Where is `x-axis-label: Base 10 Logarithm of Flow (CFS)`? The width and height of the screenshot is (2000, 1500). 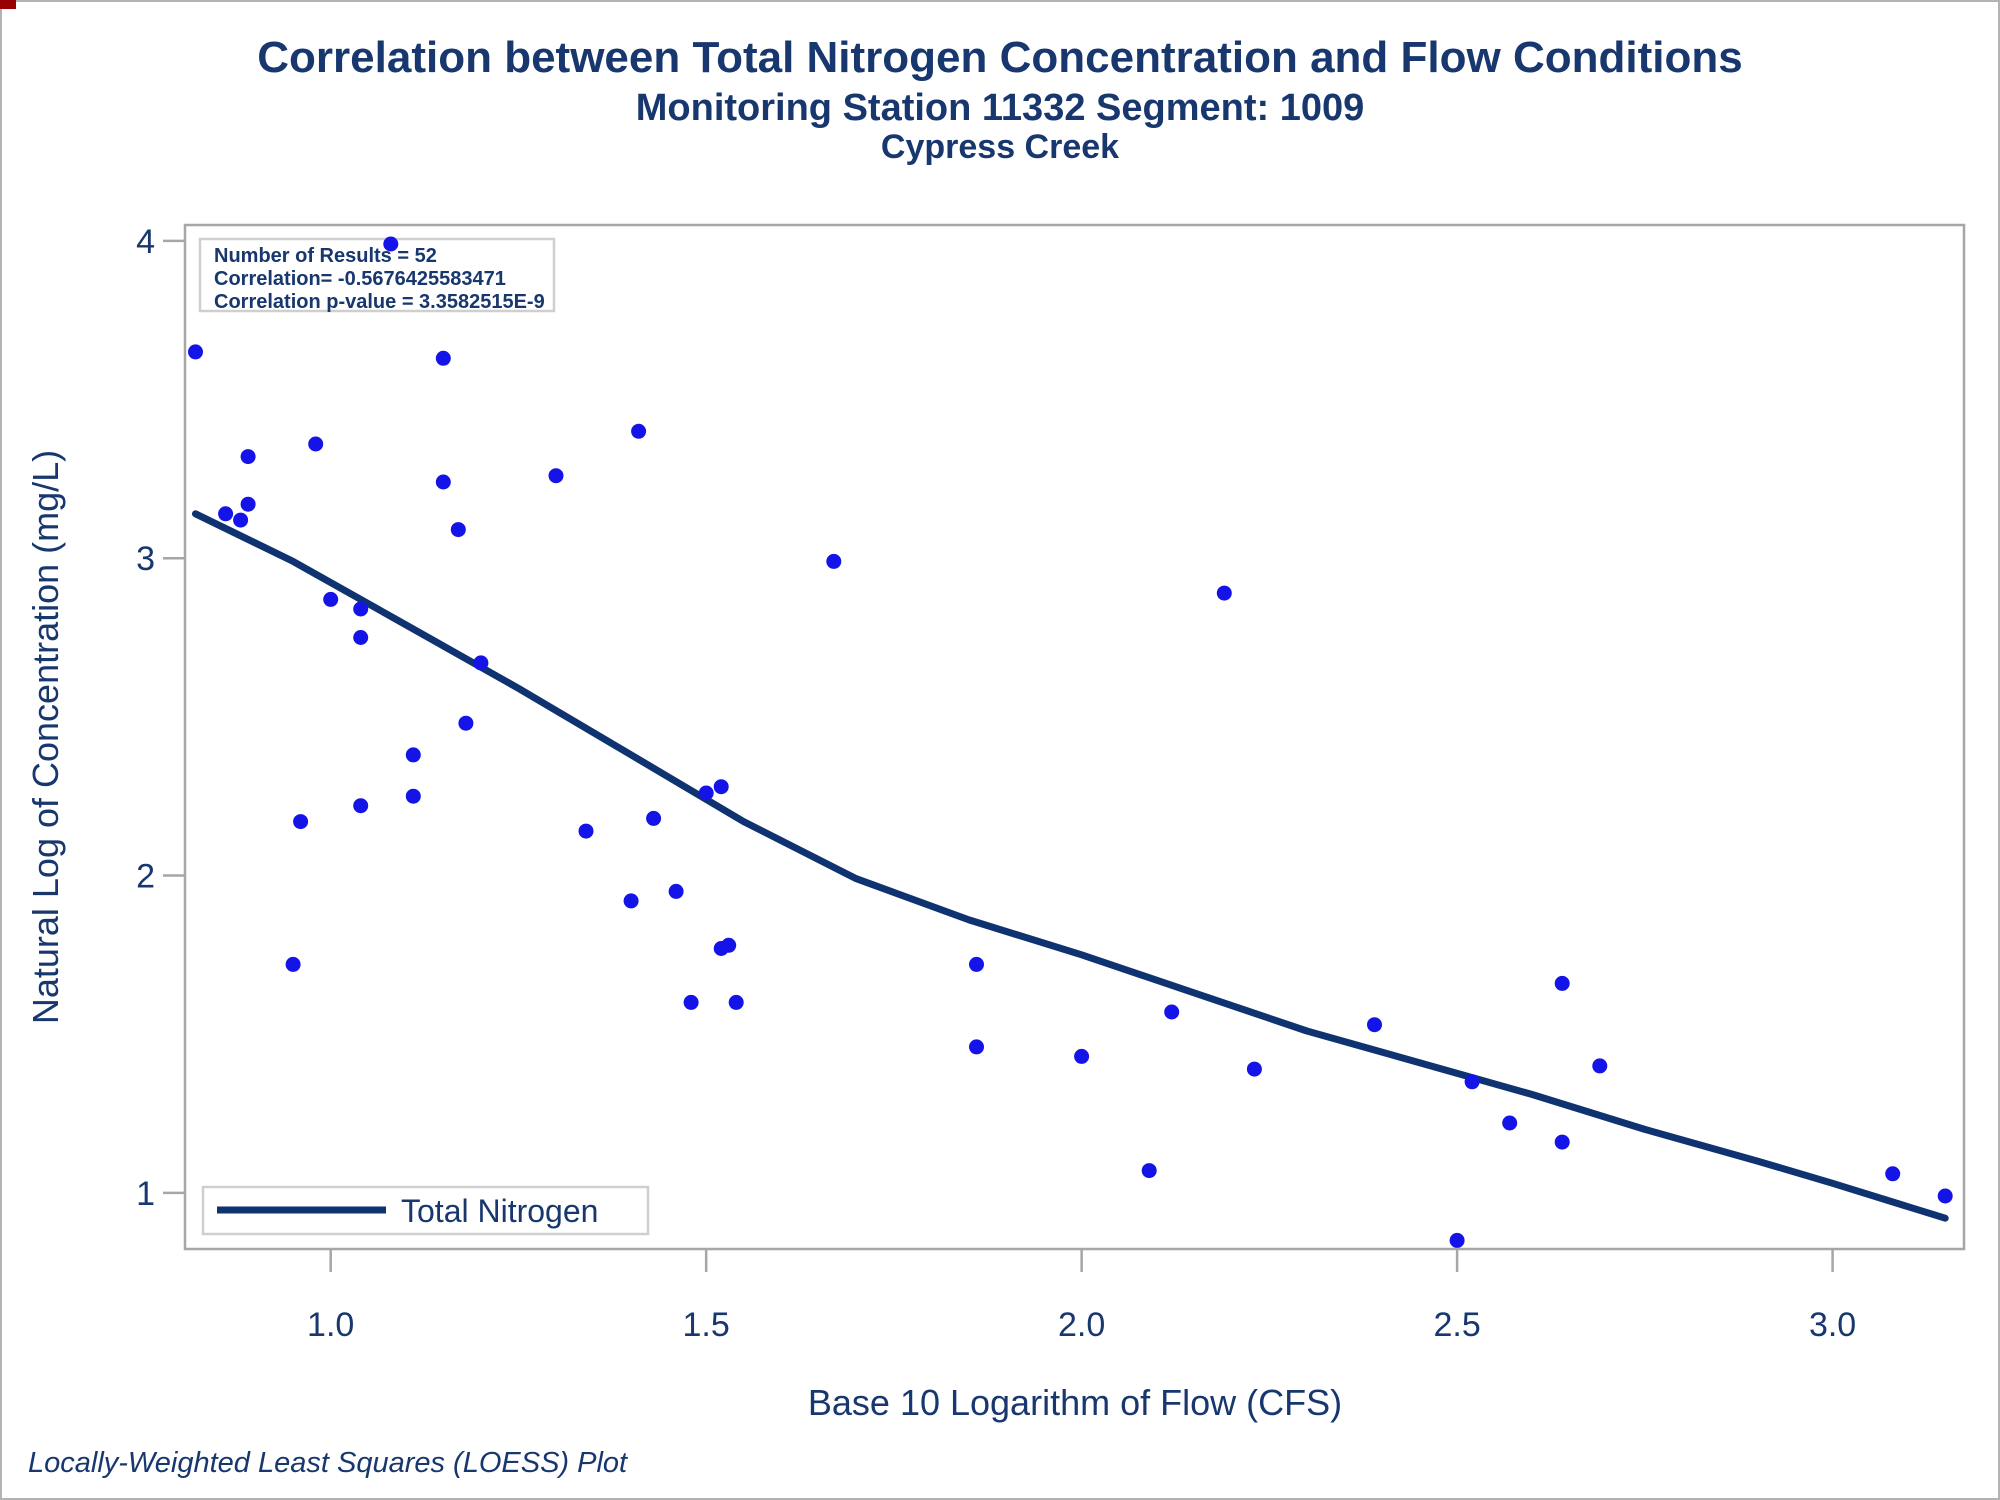
x-axis-label: Base 10 Logarithm of Flow (CFS) is located at coordinates (1075, 1402).